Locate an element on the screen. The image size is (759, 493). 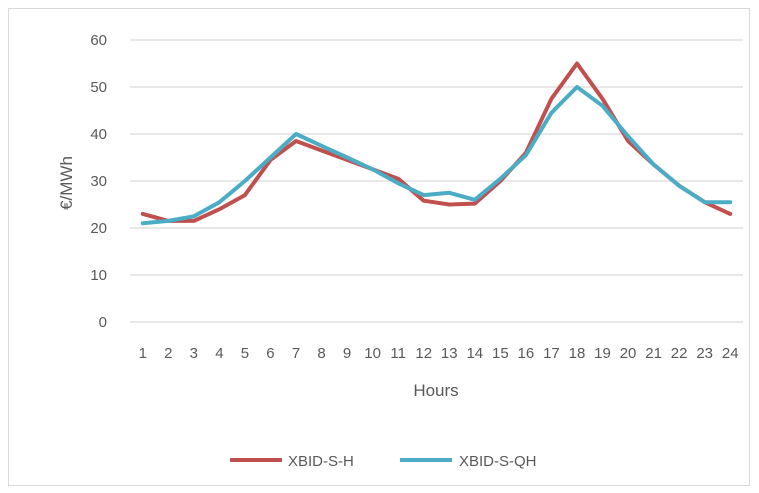
x-tick-label: 9 is located at coordinates (347, 353).